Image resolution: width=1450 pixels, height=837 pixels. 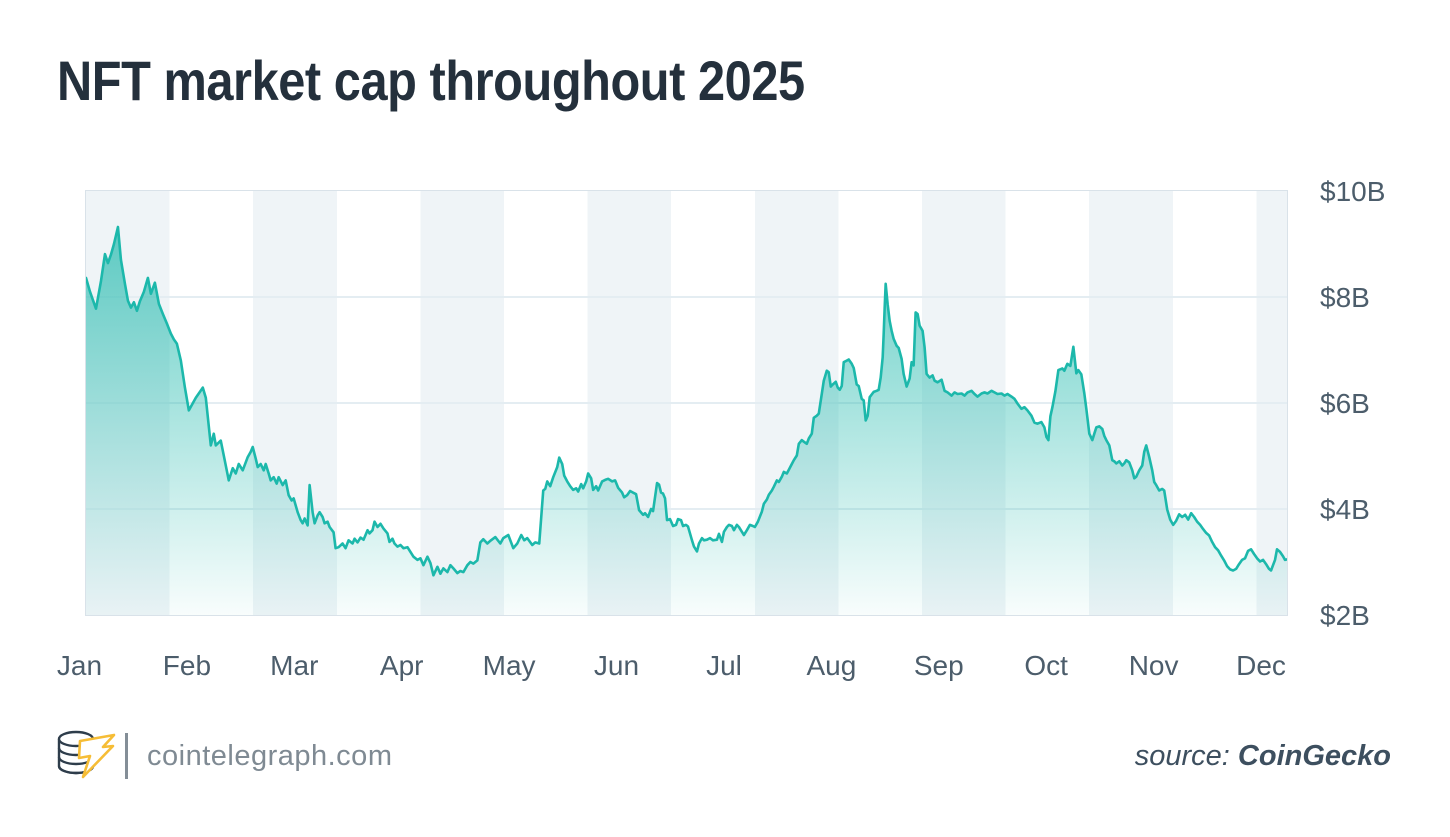 I want to click on y-axis-label: $6B, so click(x=1345, y=403).